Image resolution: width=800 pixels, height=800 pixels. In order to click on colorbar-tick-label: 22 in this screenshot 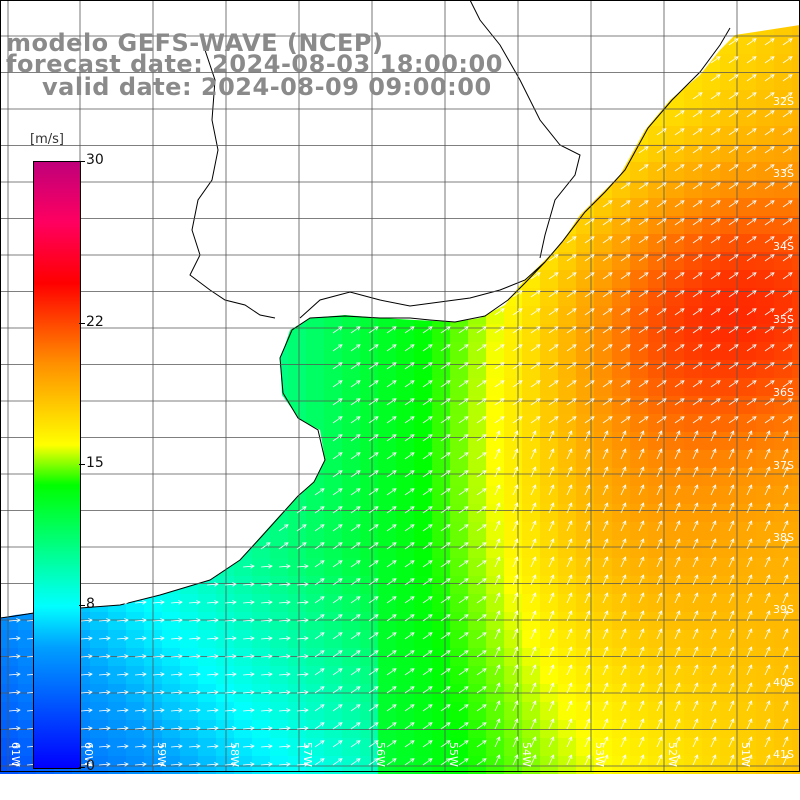, I will do `click(95, 322)`.